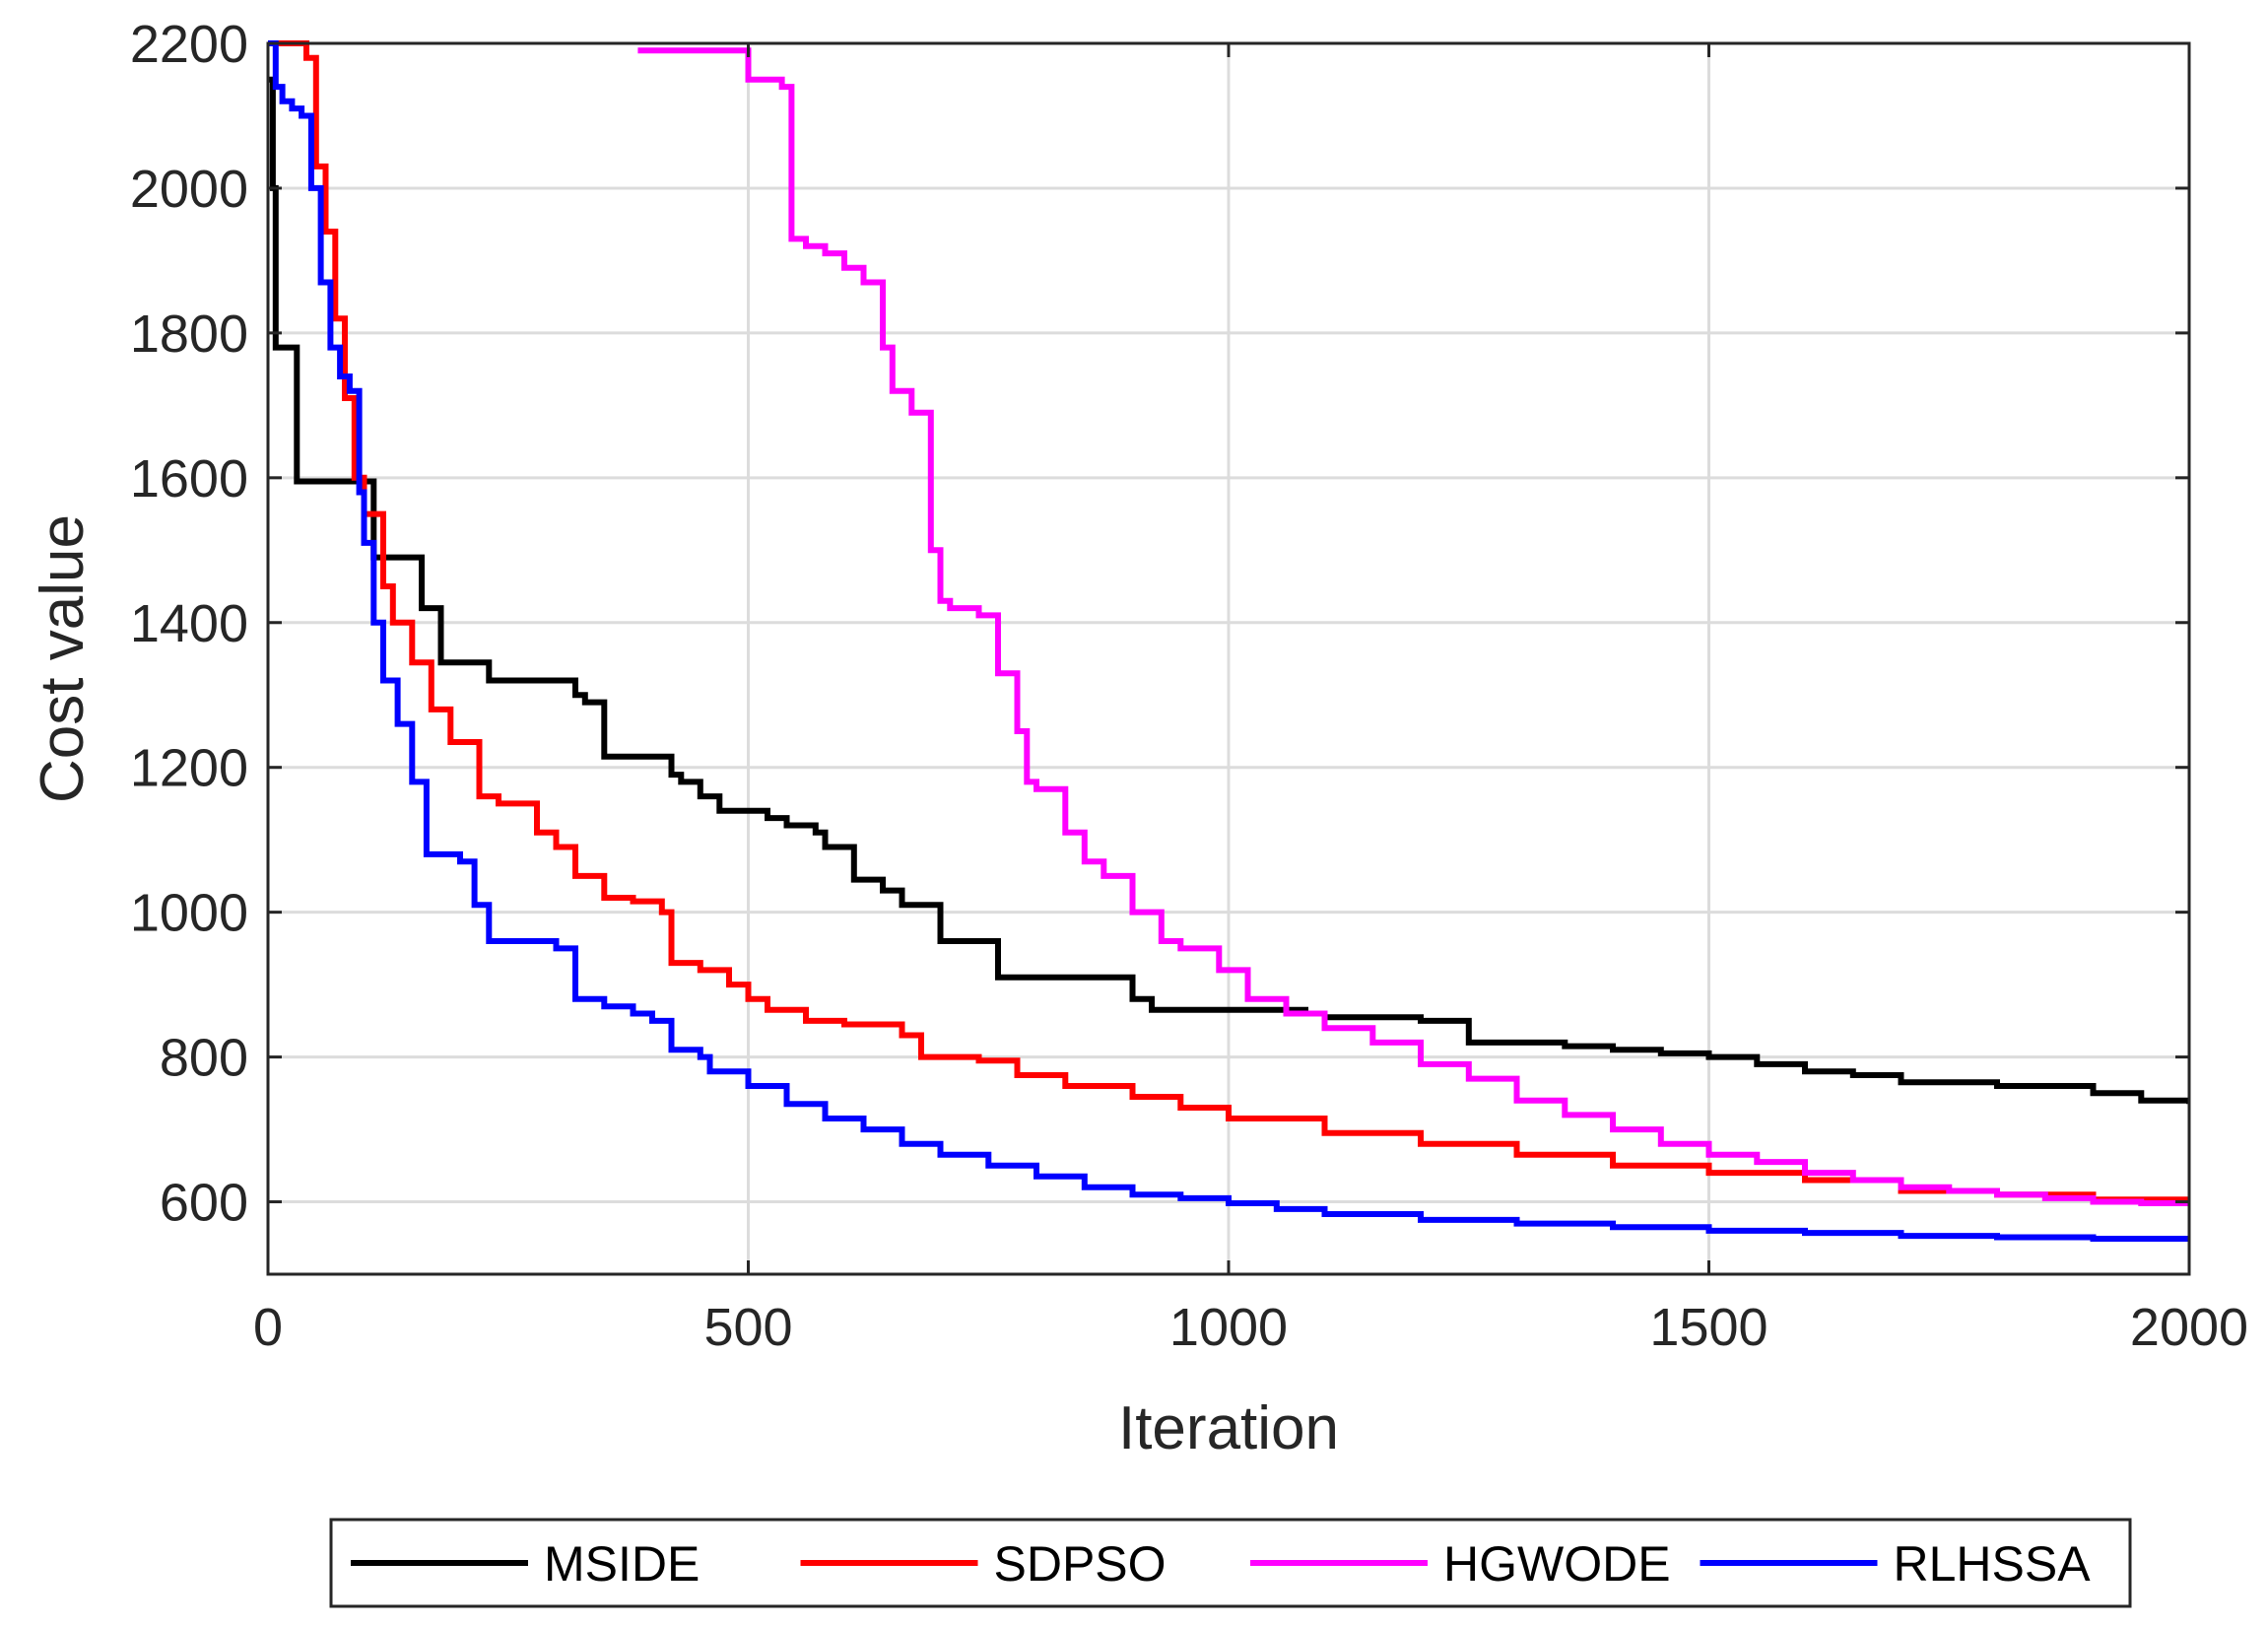 This screenshot has width=2268, height=1627. I want to click on legend-label-rlhssa: RLHSSA, so click(1993, 1564).